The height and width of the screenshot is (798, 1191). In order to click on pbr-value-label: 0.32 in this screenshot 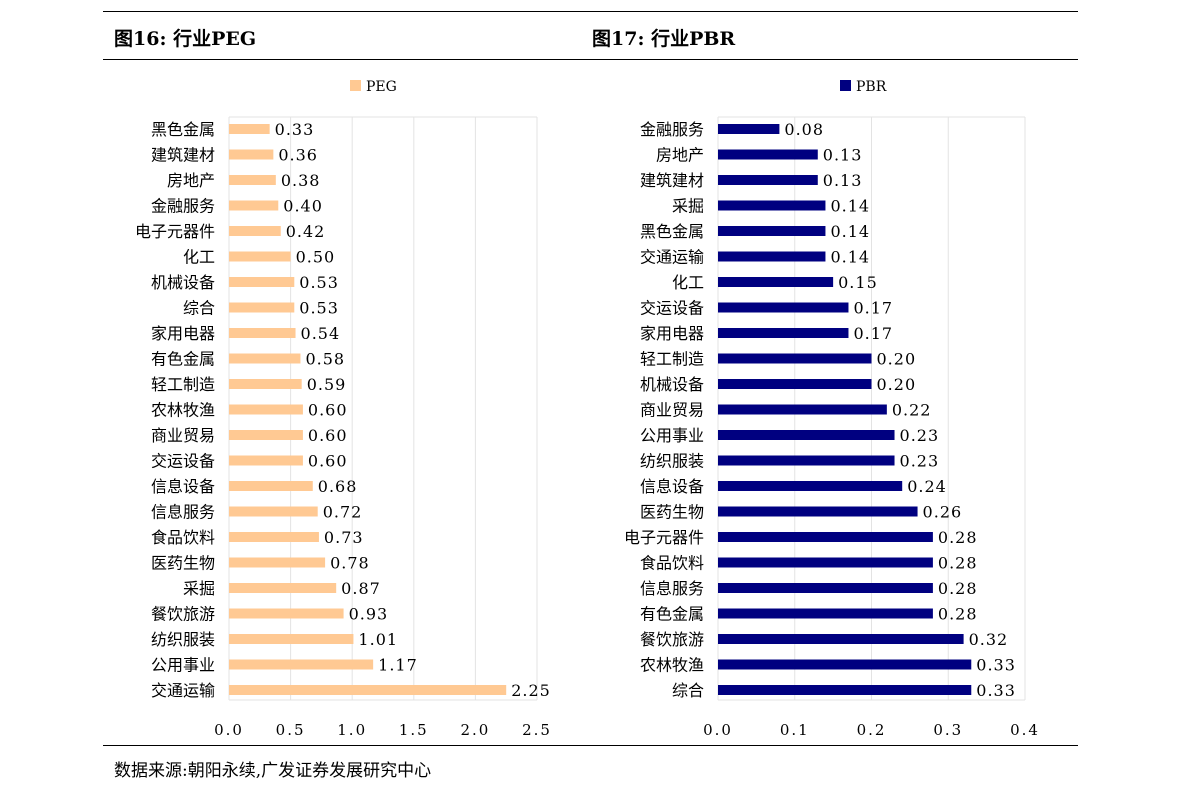, I will do `click(989, 639)`.